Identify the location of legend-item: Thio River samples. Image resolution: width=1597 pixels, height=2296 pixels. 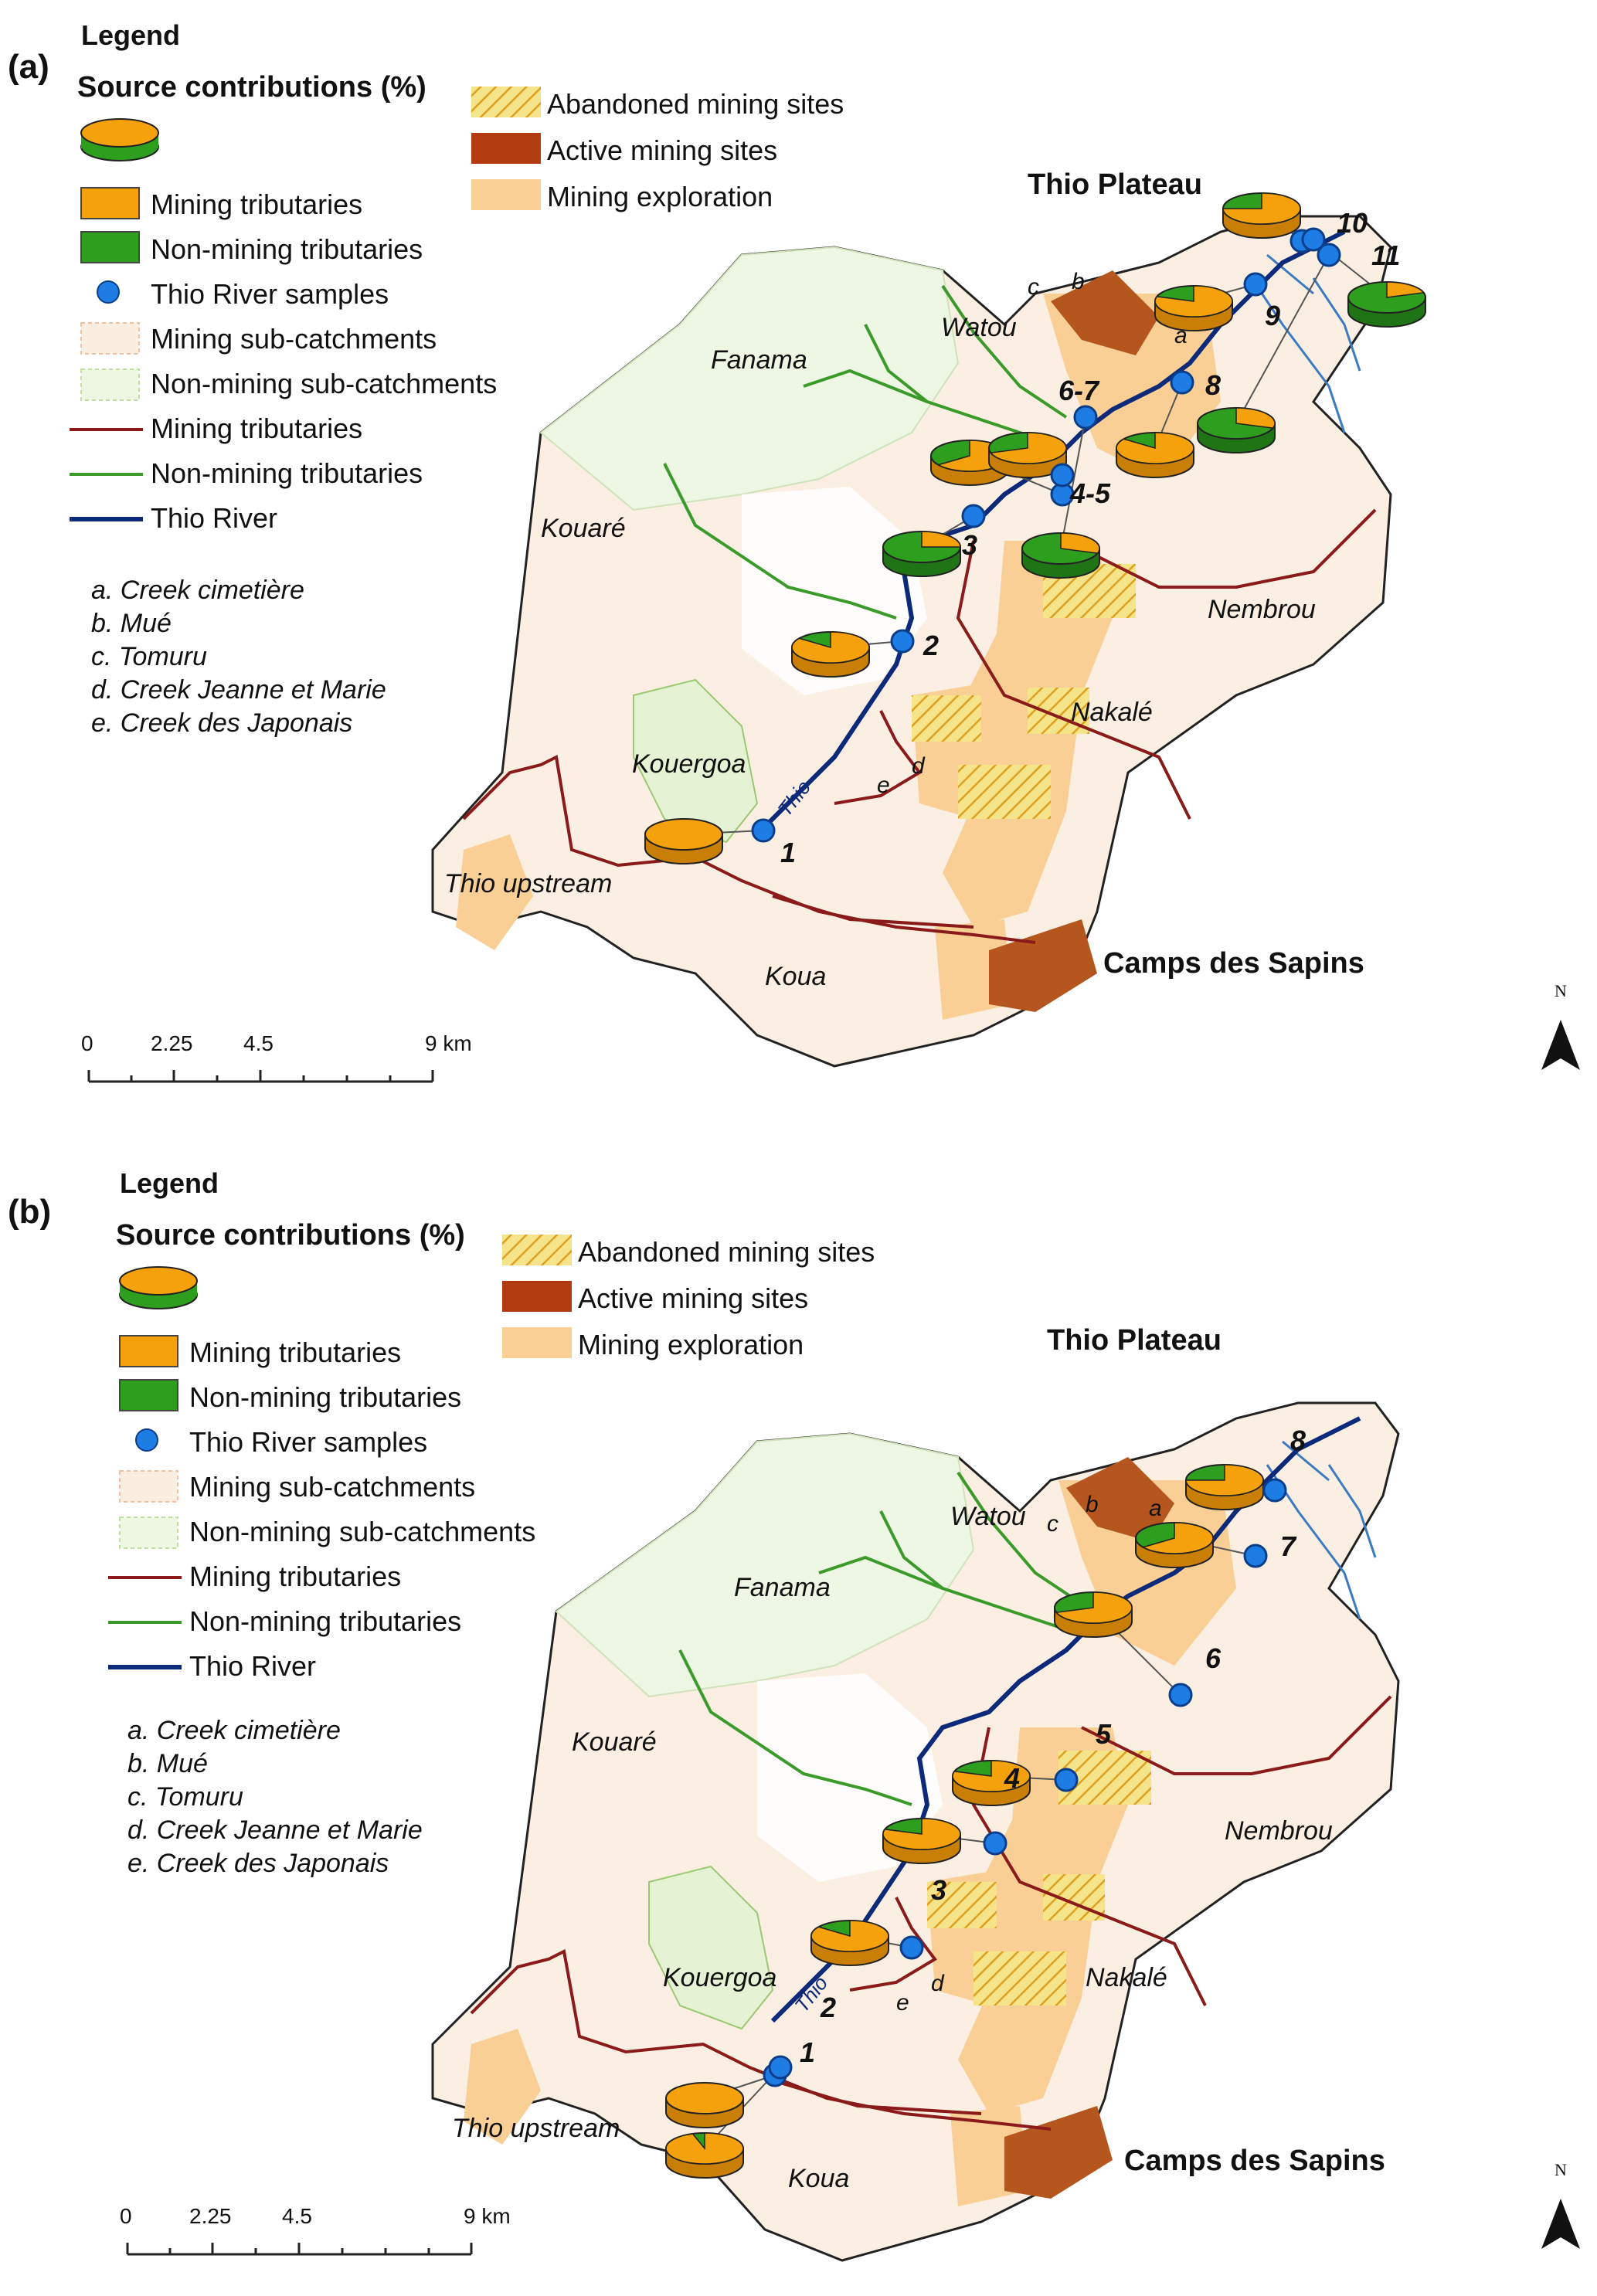
(270, 294).